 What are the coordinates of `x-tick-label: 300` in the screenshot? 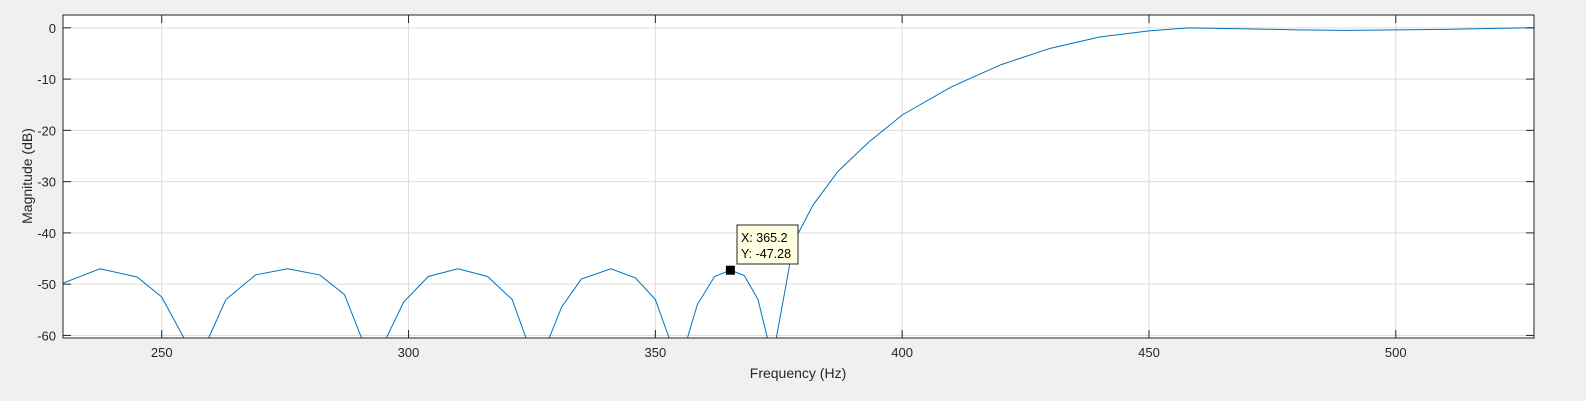 It's located at (409, 352).